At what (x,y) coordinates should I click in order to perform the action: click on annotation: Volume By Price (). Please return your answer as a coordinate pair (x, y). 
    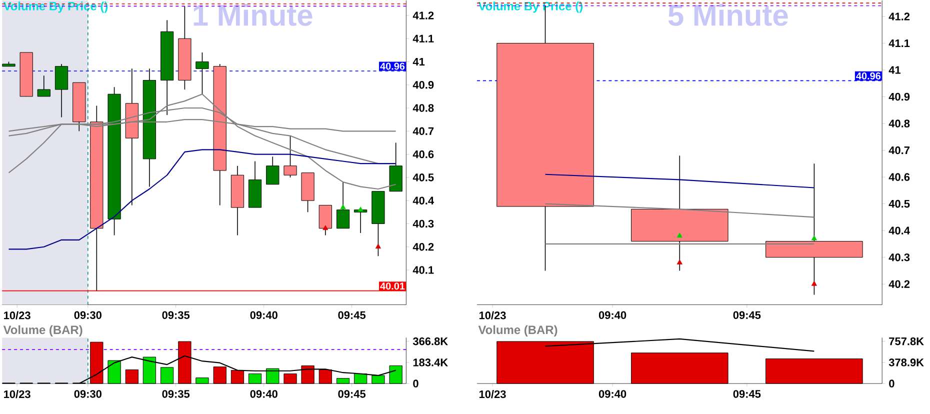
    Looking at the image, I should click on (55, 7).